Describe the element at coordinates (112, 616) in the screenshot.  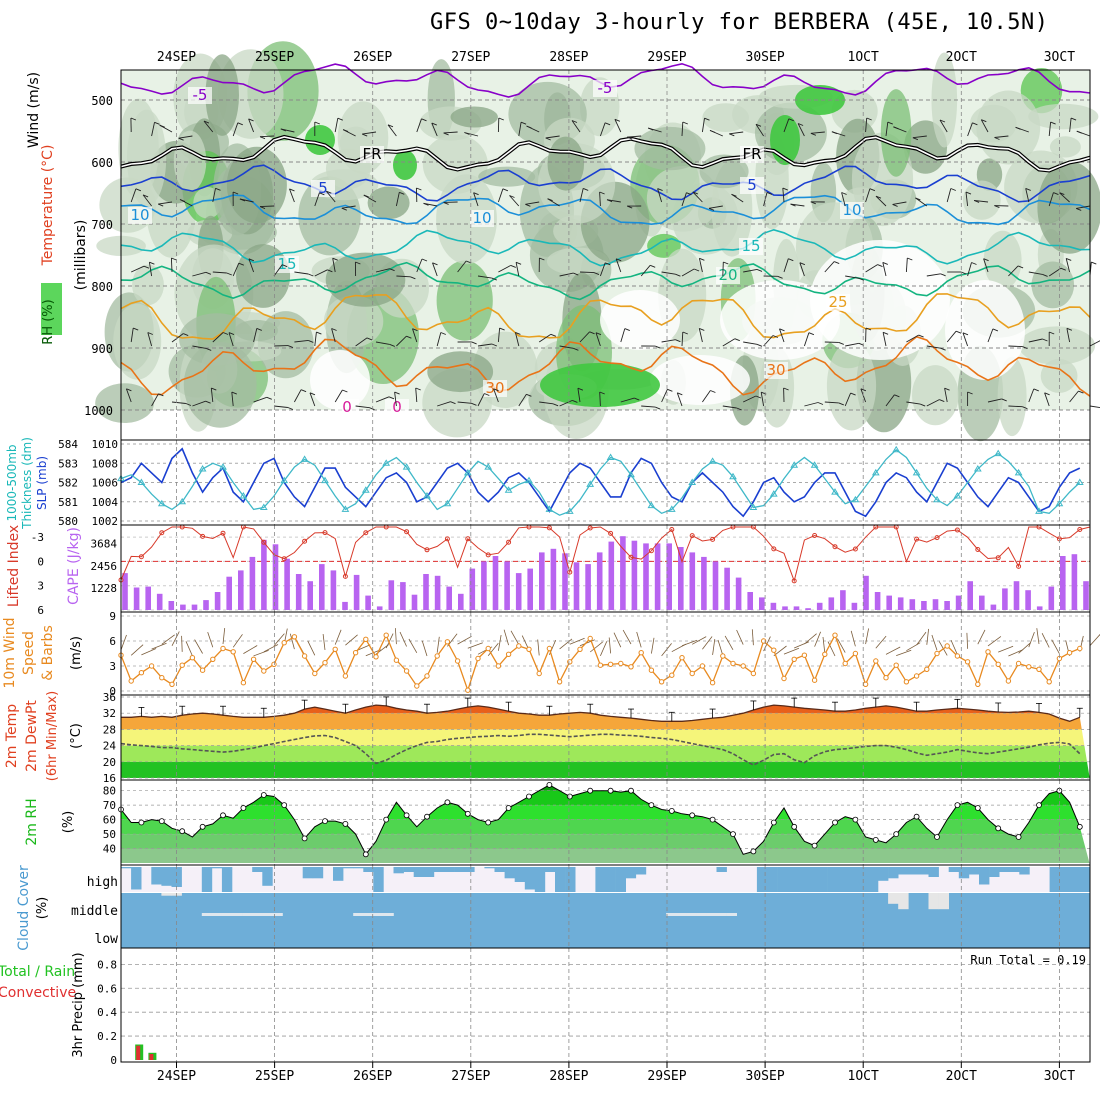
I see `wind10-tick-label: 9` at that location.